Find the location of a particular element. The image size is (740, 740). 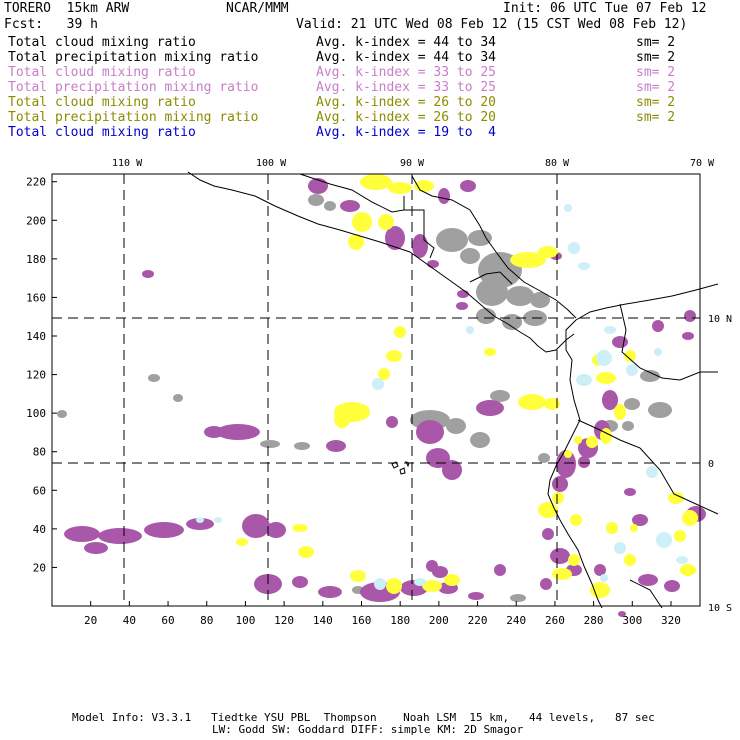

x-tick-label: 20 is located at coordinates (90, 620).